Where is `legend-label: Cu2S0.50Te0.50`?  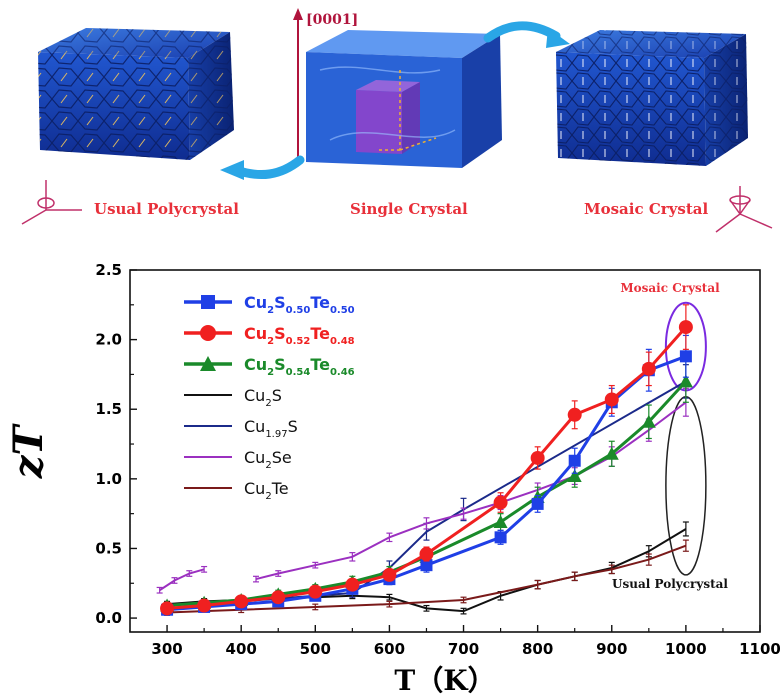 legend-label: Cu2S0.50Te0.50 is located at coordinates (299, 304).